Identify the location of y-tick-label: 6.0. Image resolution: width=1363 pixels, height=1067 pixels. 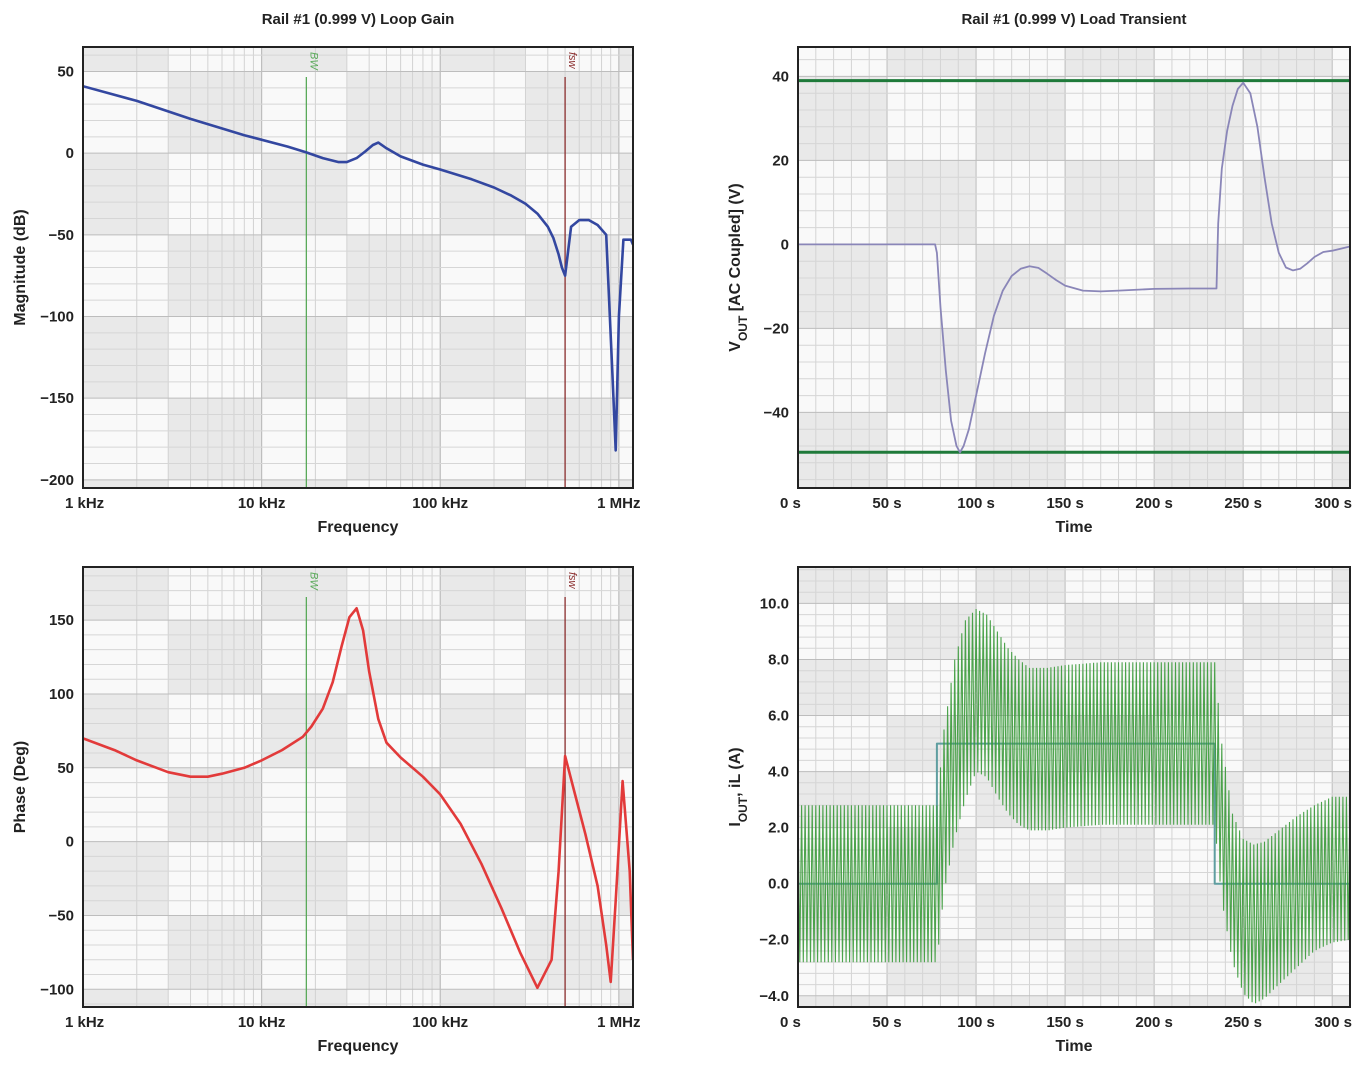
(778, 716).